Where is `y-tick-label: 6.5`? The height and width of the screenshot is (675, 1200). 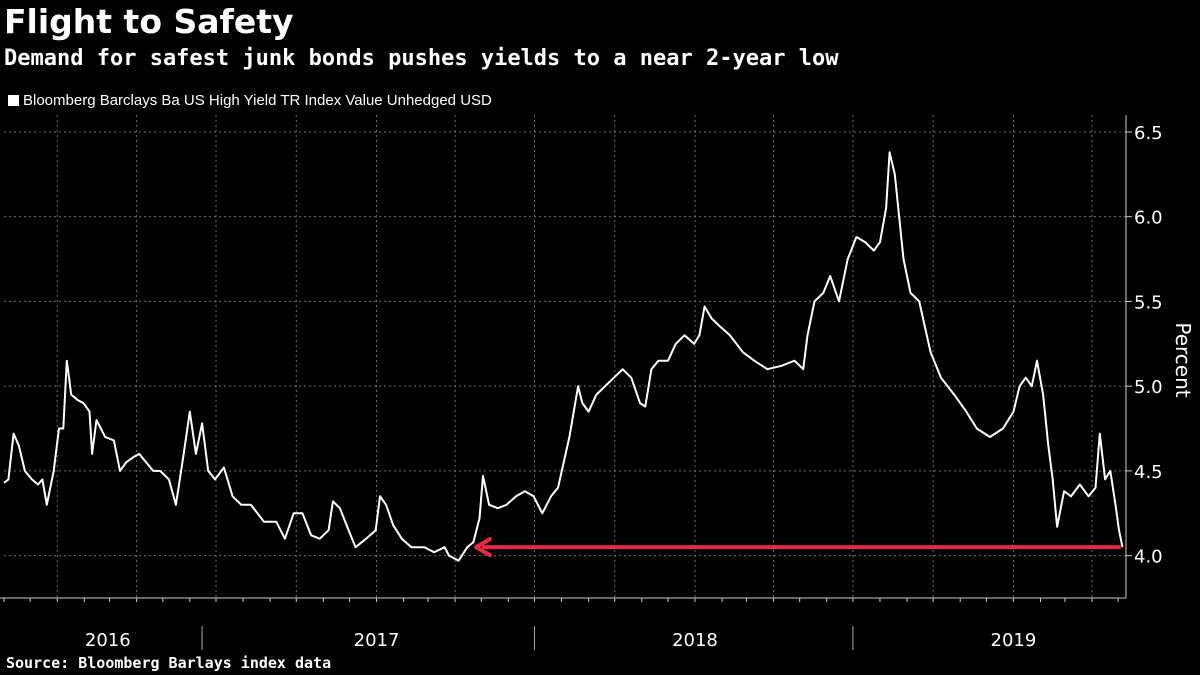 y-tick-label: 6.5 is located at coordinates (1148, 133).